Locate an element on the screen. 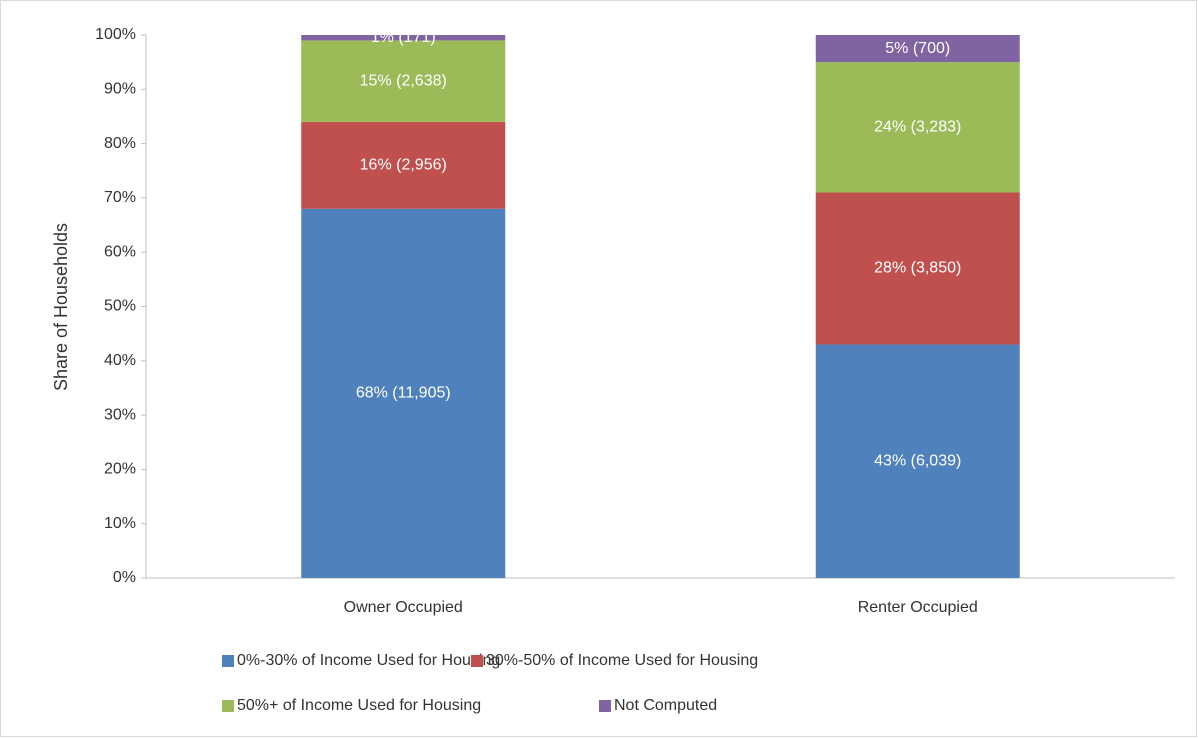  data-label: 16% (2,956) is located at coordinates (403, 165).